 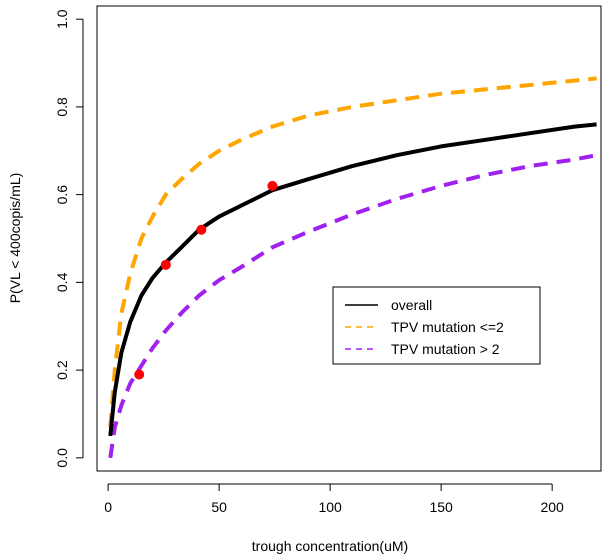 What do you see at coordinates (445, 349) in the screenshot?
I see `legend-label-tpv-gt2: TPV mutation > 2` at bounding box center [445, 349].